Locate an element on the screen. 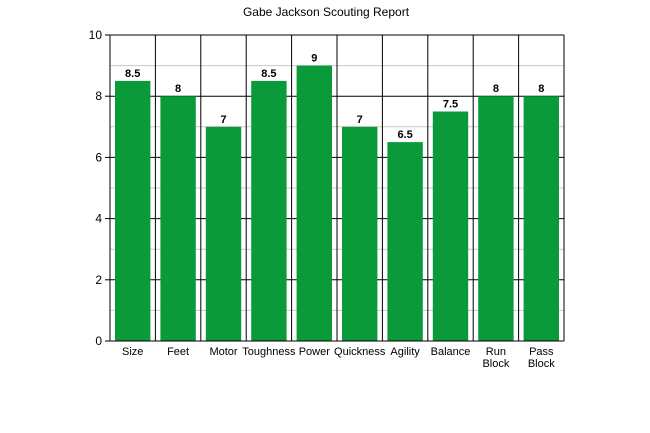 This screenshot has width=650, height=433. data-label: 9 is located at coordinates (314, 59).